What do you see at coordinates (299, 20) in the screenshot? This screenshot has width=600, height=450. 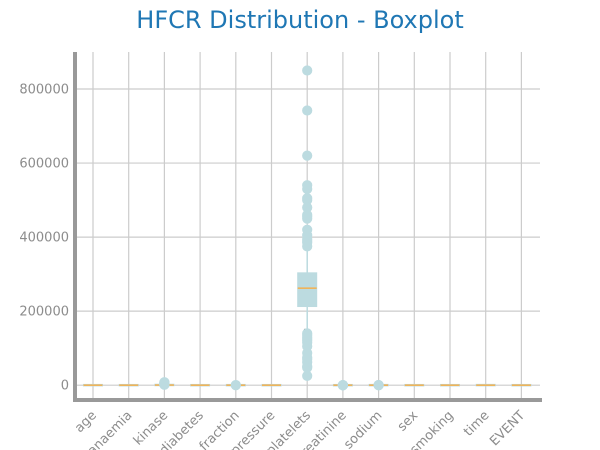 I see `chart-title: HFCR Distribution - Boxplot` at bounding box center [299, 20].